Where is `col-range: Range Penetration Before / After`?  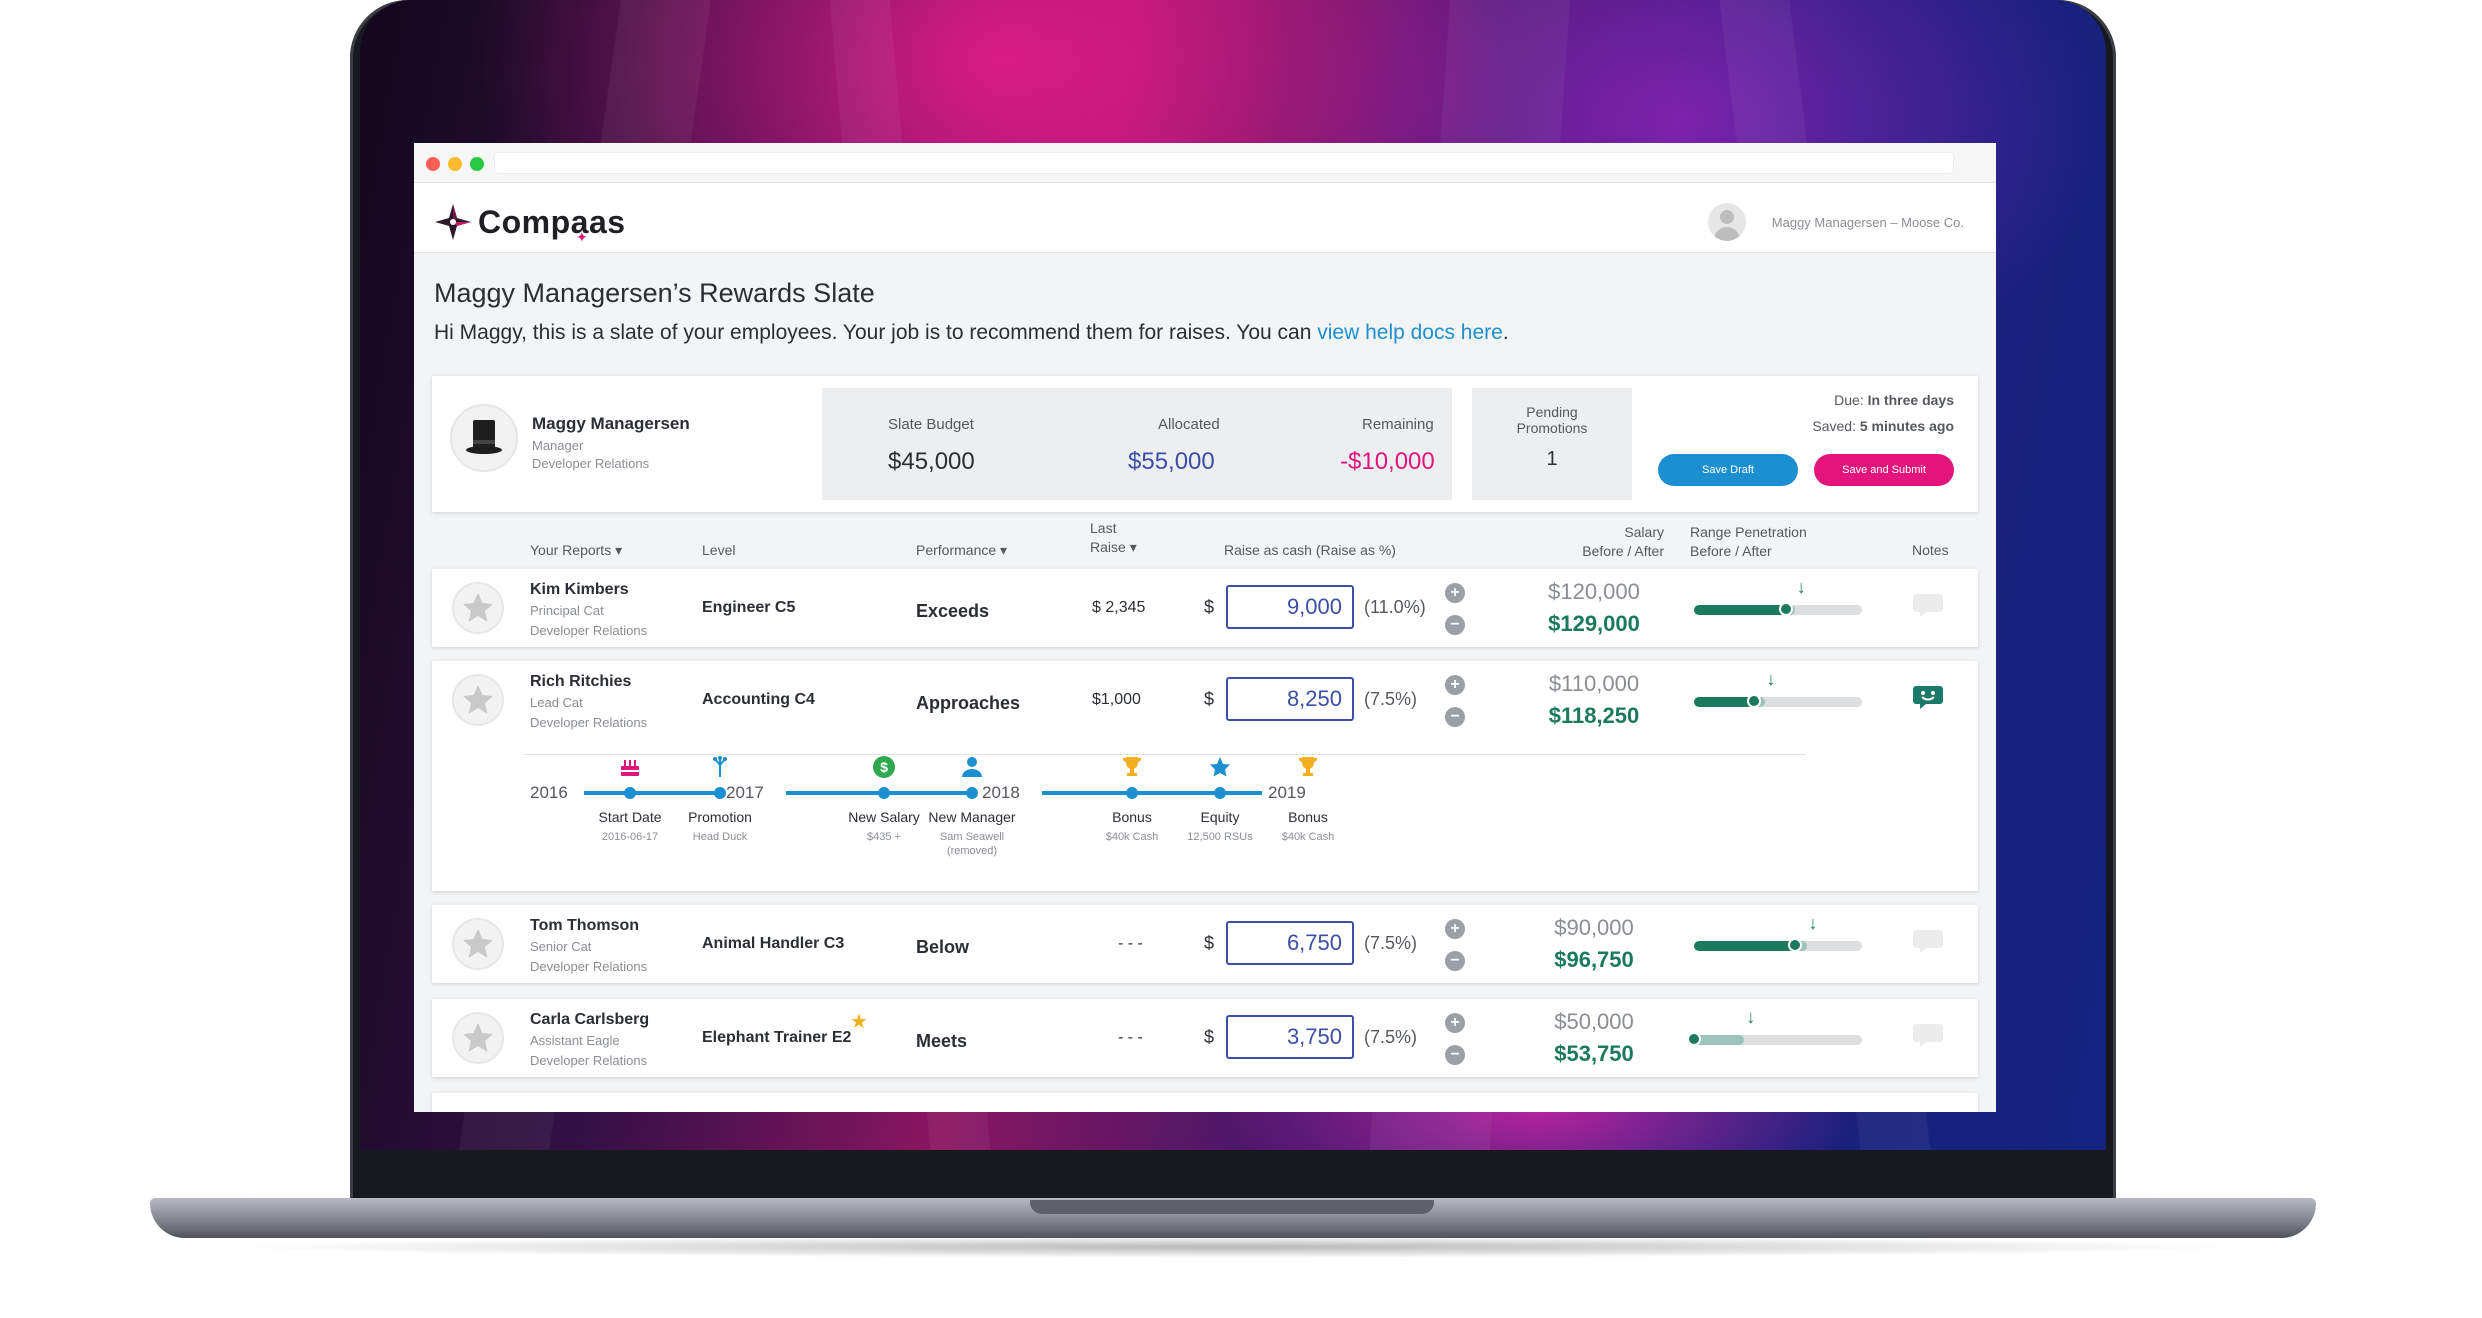
col-range: Range Penetration Before / After is located at coordinates (1748, 542).